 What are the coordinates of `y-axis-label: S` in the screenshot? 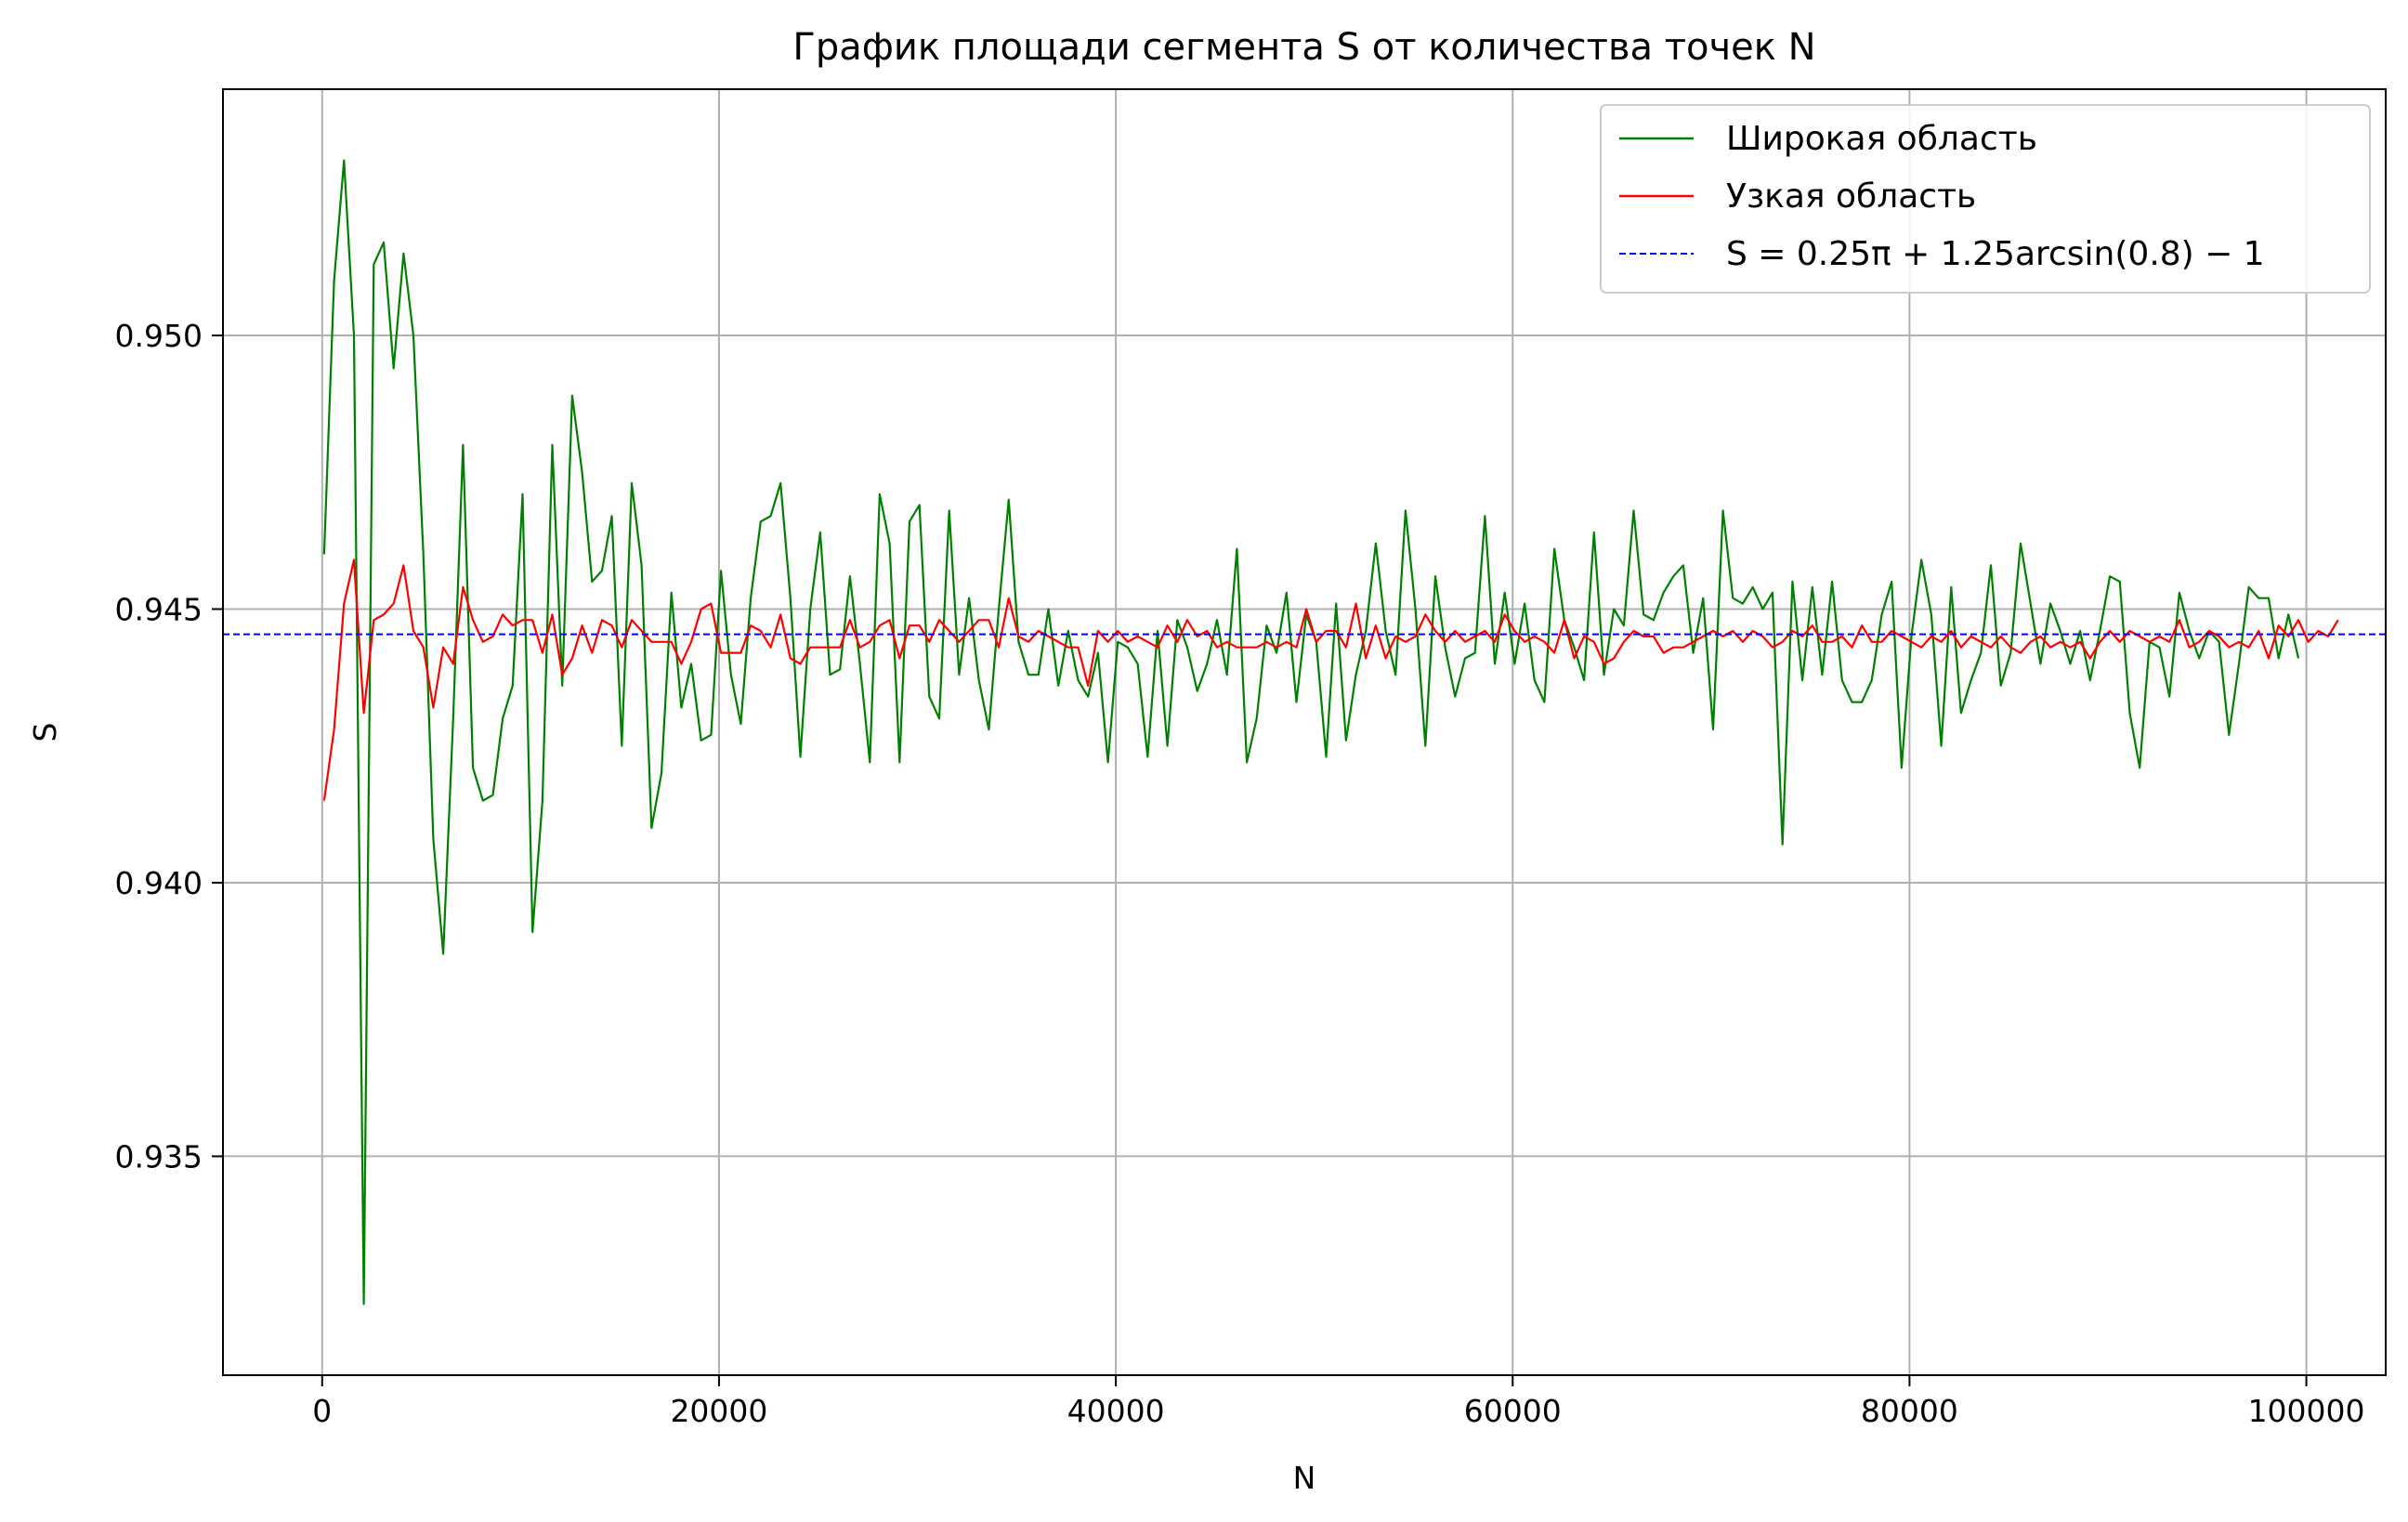 It's located at (45, 733).